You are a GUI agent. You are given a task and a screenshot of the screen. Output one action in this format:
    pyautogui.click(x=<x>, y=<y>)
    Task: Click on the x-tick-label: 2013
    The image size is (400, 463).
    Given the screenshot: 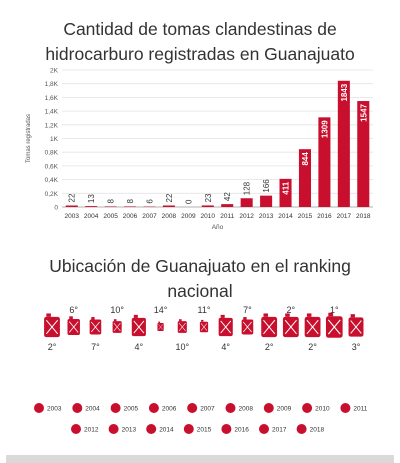 What is the action you would take?
    pyautogui.click(x=266, y=216)
    